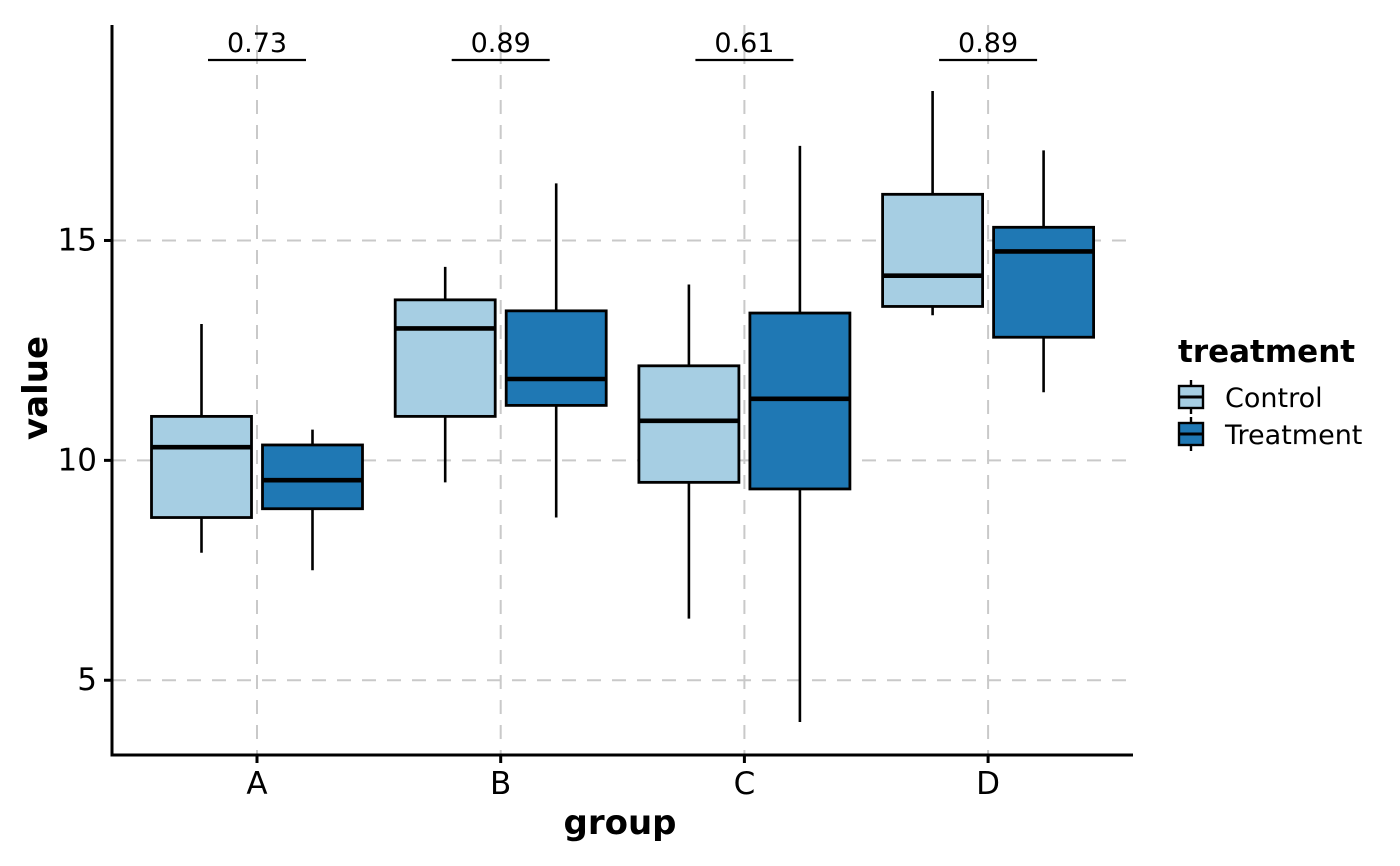 Image resolution: width=1400 pixels, height=866 pixels. I want to click on legend-label-control: Control, so click(1274, 398).